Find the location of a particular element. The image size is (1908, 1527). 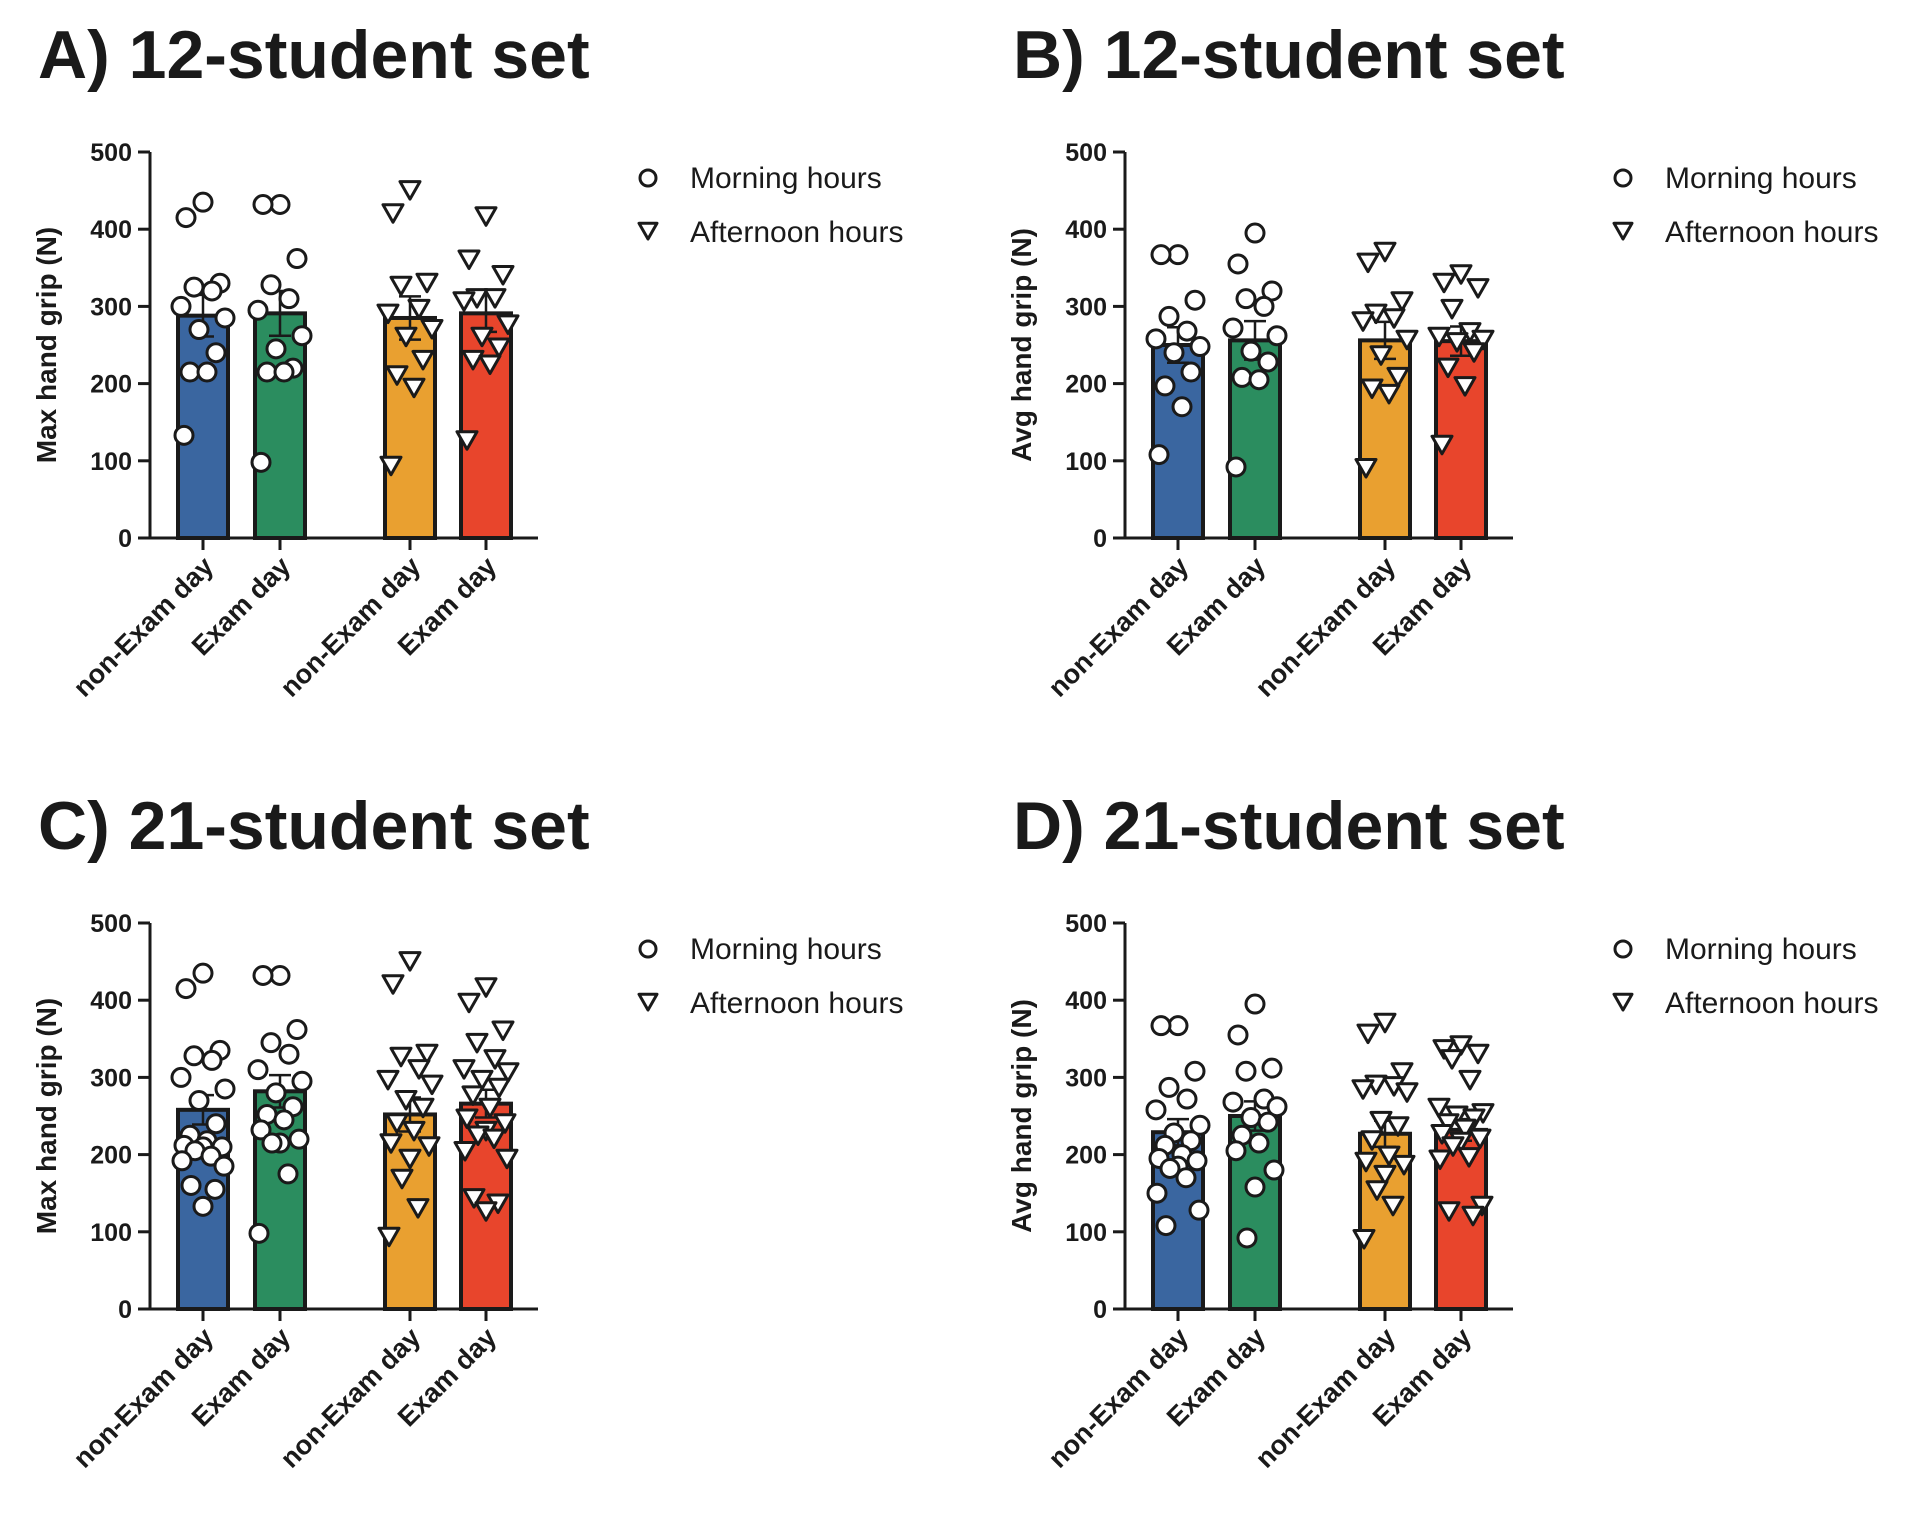

y-tick-label: 500 is located at coordinates (1086, 153).